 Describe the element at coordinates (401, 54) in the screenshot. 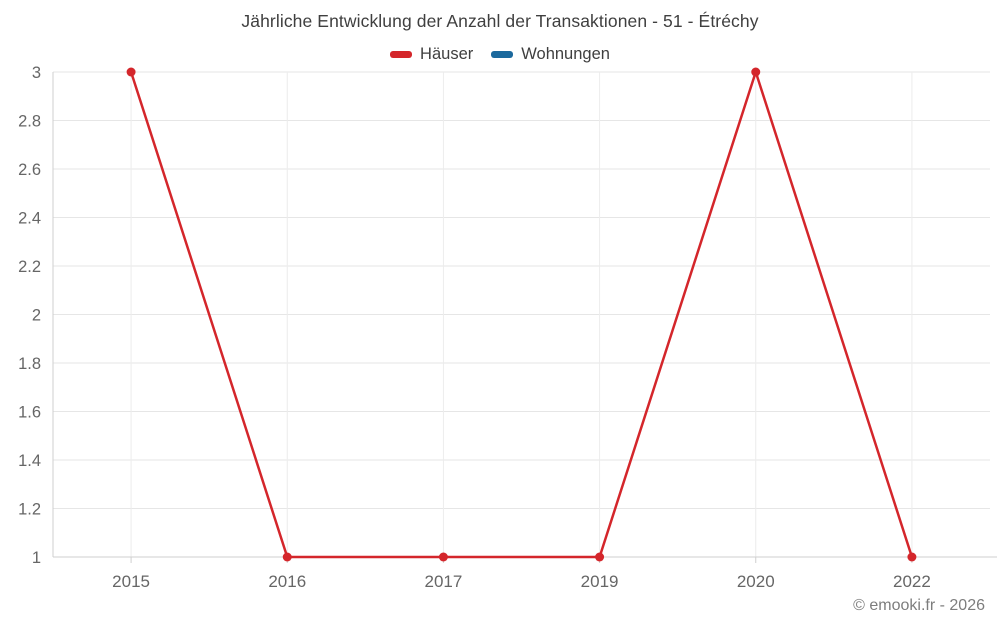

I see `haeuser-series-swatch-icon` at that location.